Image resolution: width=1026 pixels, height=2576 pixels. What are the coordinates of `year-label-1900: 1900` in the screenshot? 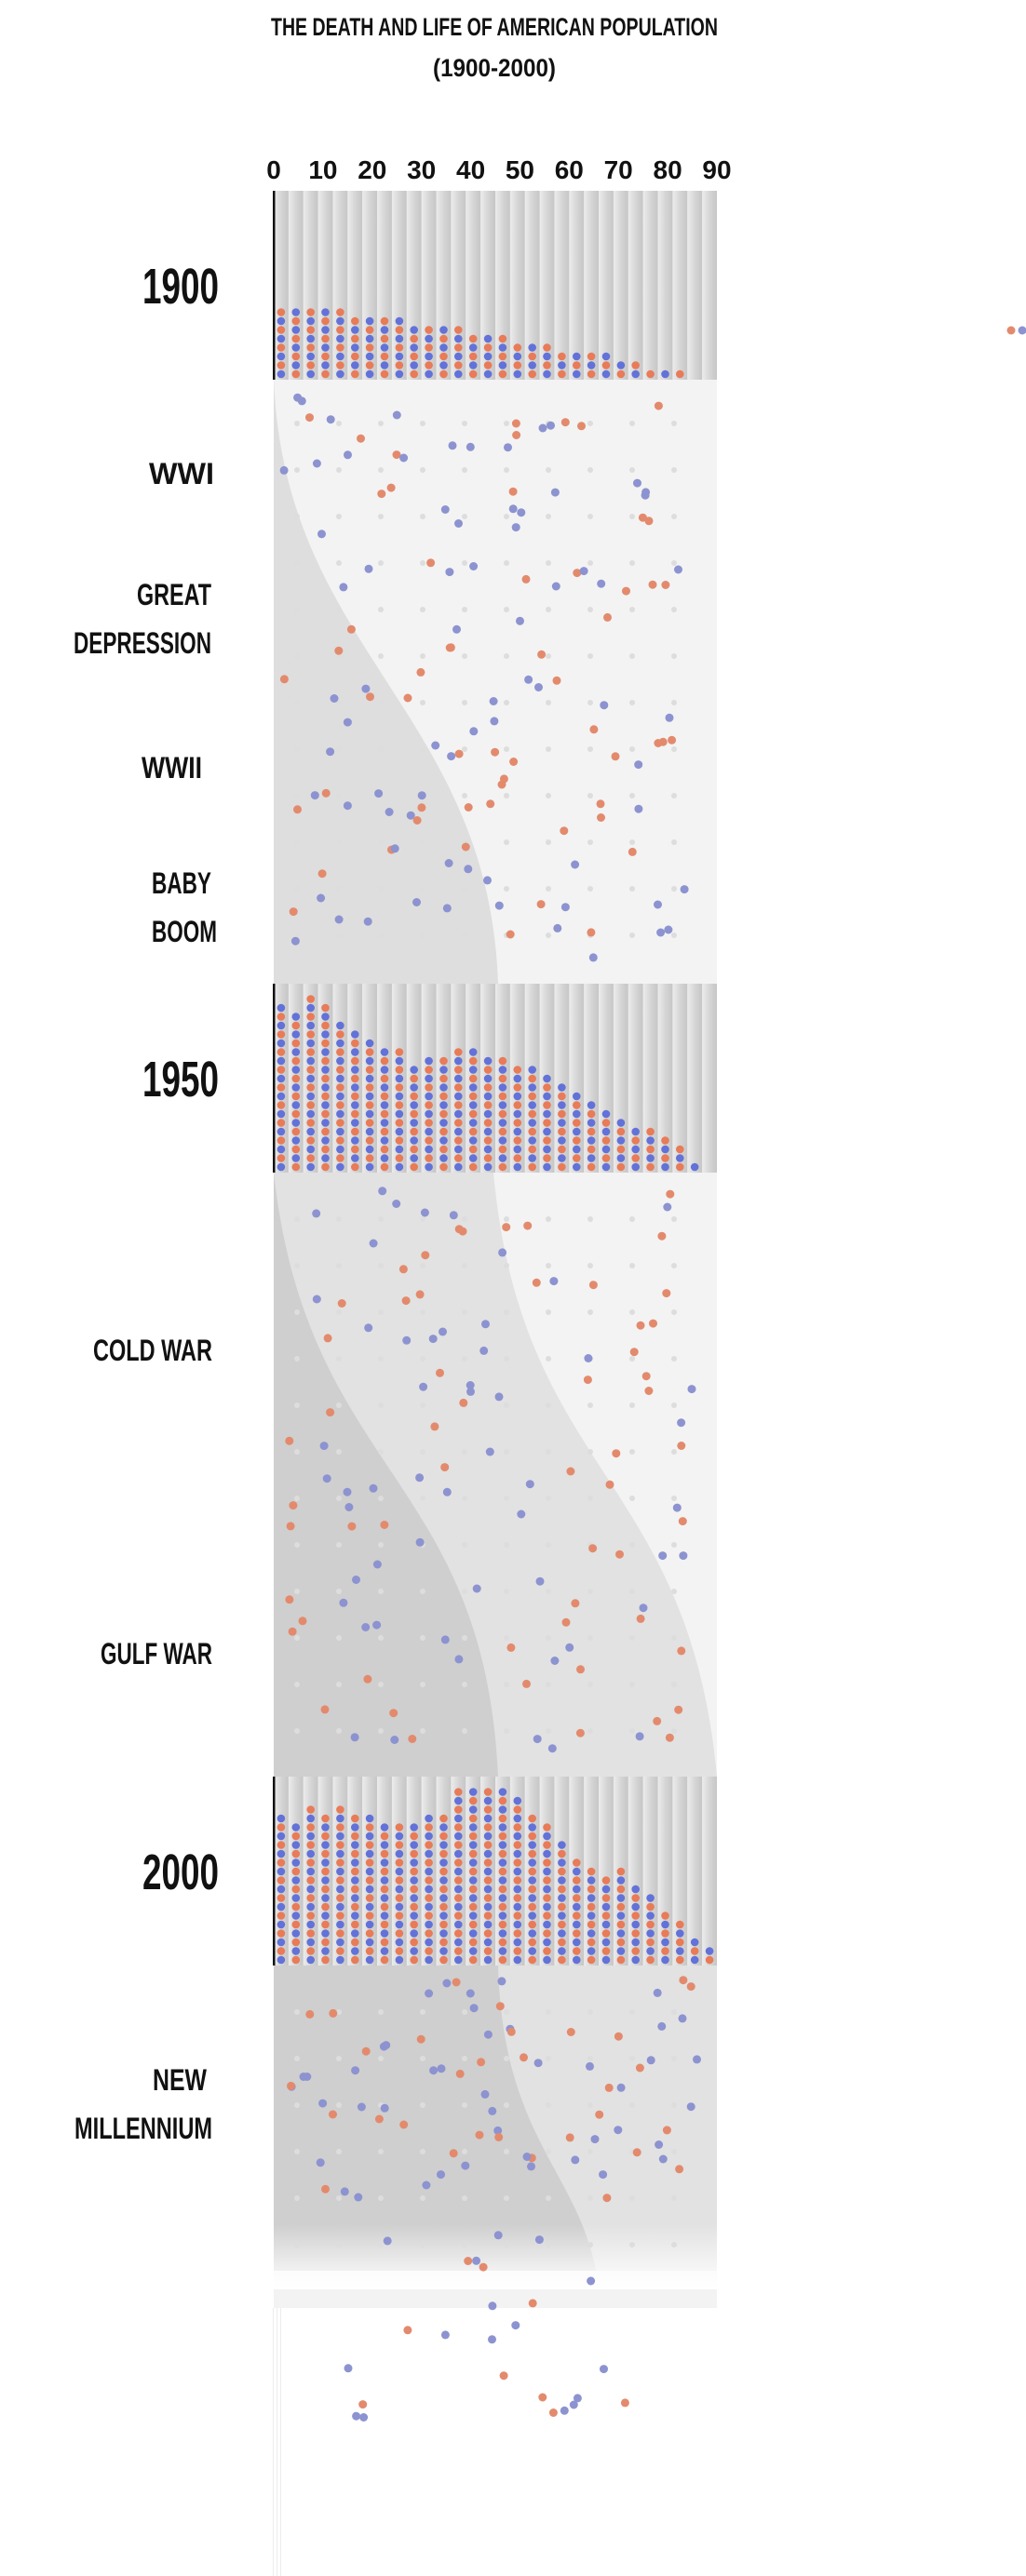 It's located at (180, 287).